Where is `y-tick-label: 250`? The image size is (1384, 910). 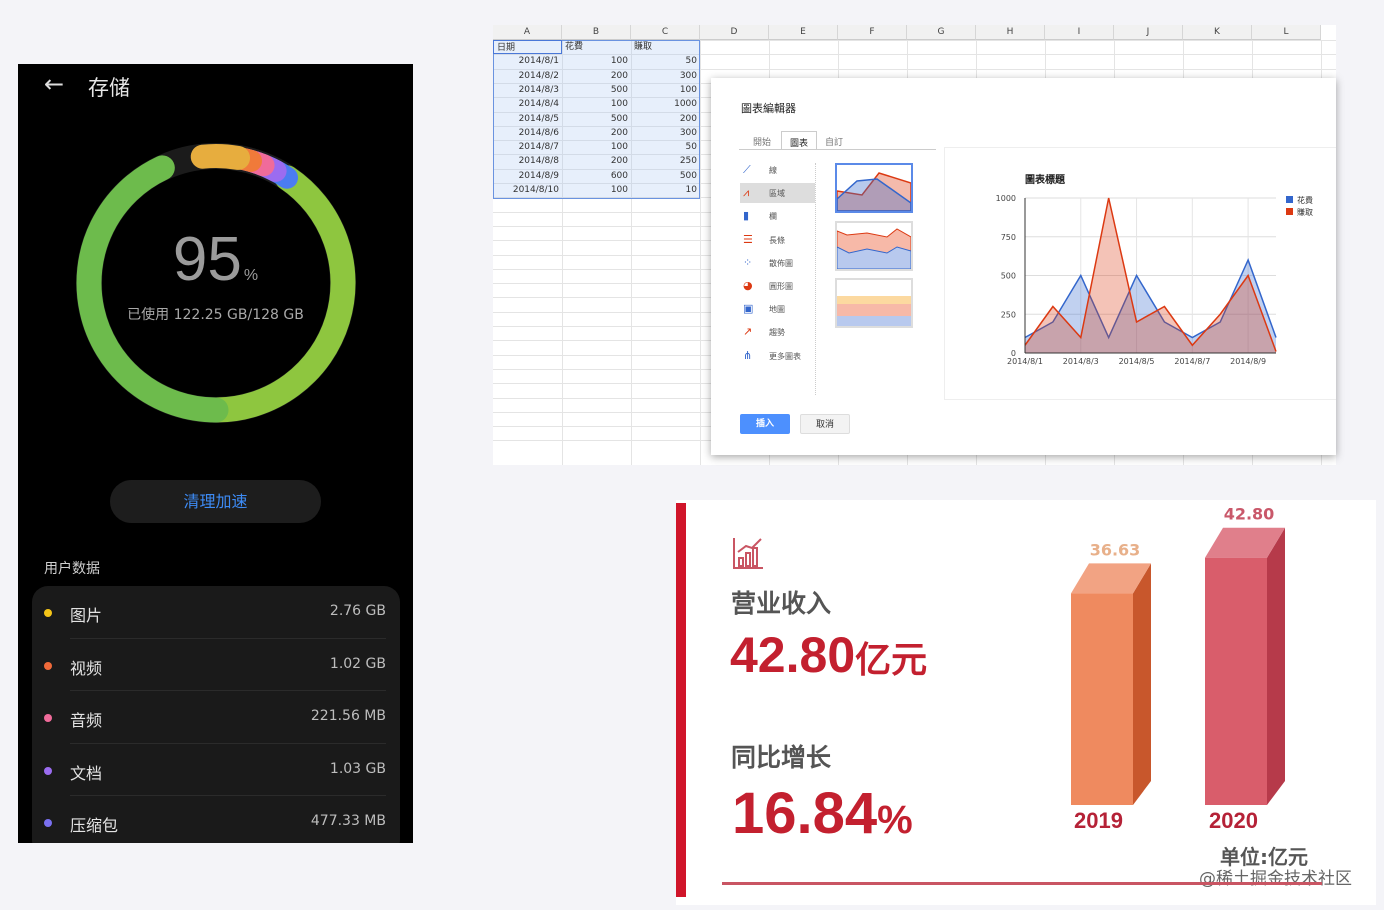
y-tick-label: 250 is located at coordinates (1008, 314).